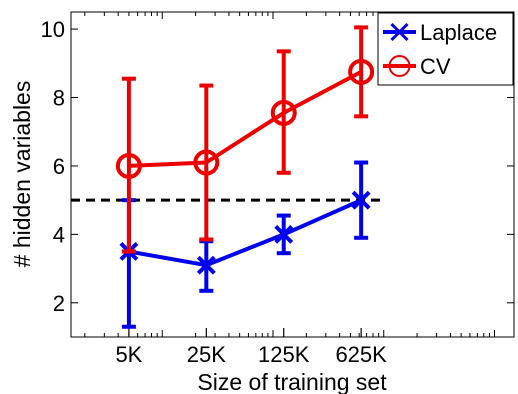 The image size is (518, 394). What do you see at coordinates (435, 66) in the screenshot?
I see `legend-label-cv: CV` at bounding box center [435, 66].